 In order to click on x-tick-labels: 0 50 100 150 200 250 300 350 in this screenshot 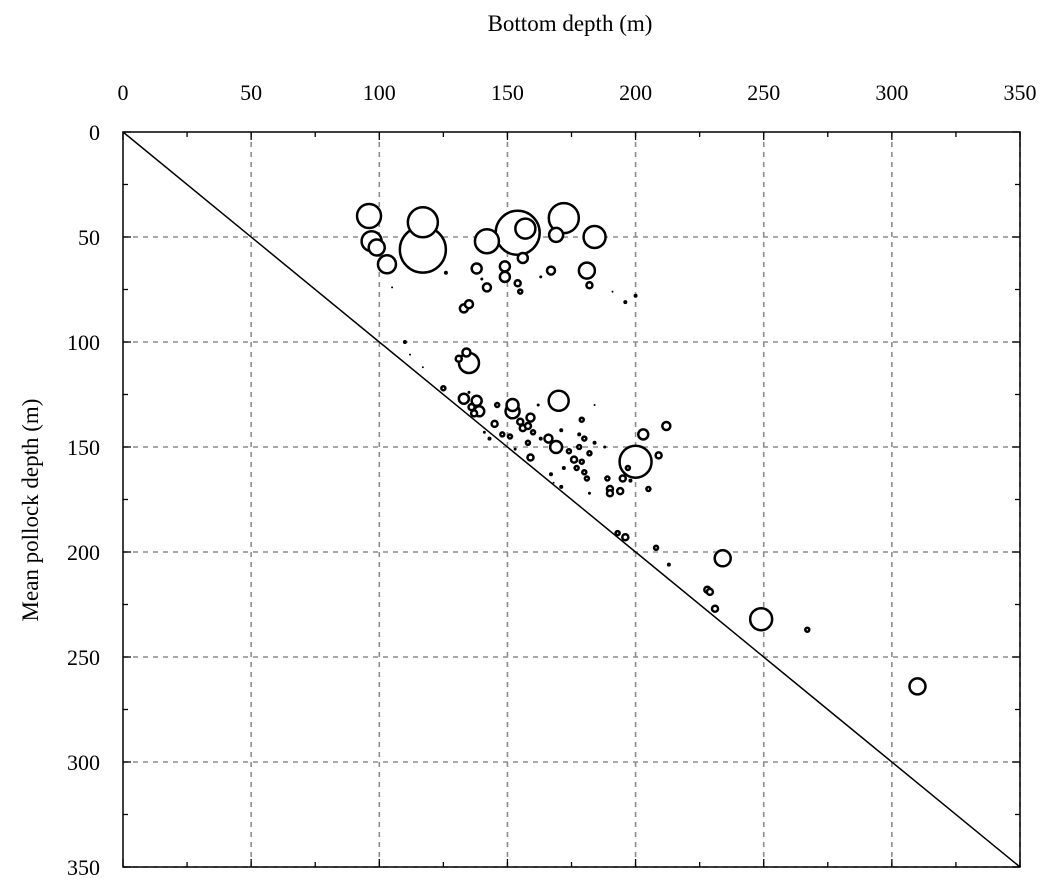, I will do `click(577, 92)`.